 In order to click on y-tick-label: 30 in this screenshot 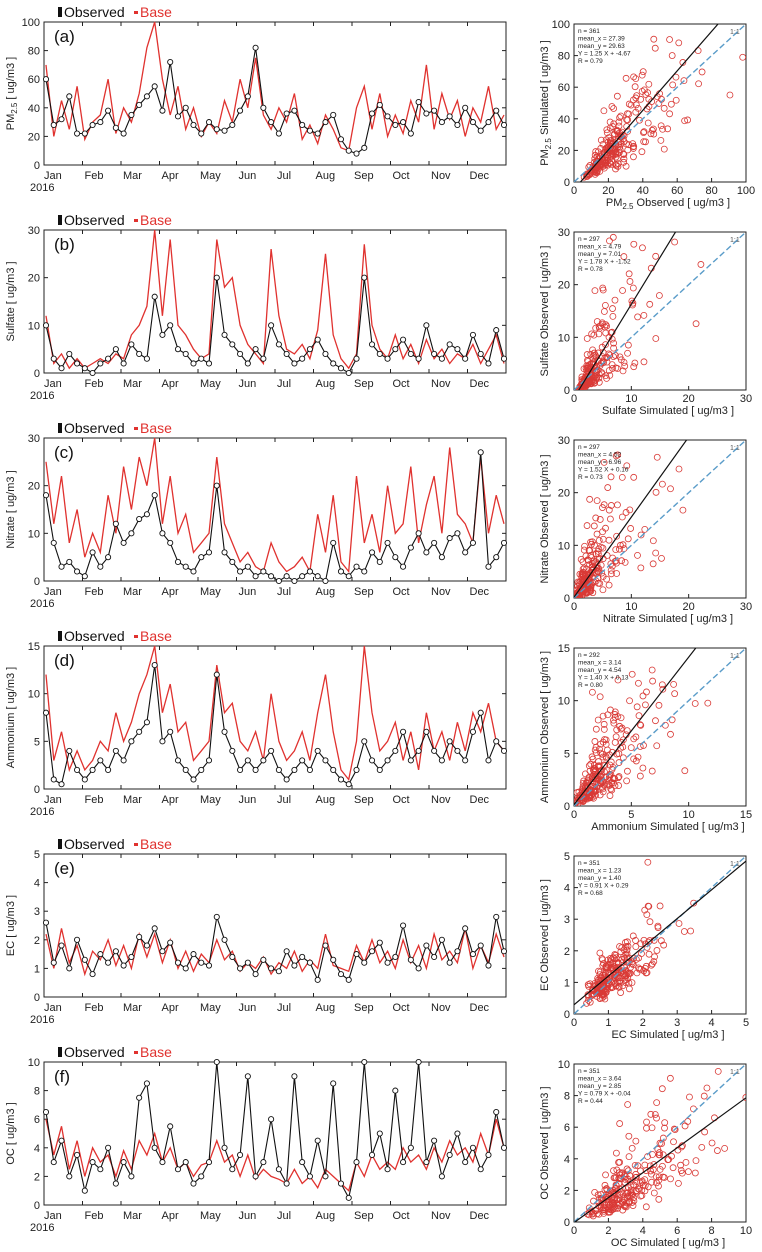, I will do `click(34, 231)`.